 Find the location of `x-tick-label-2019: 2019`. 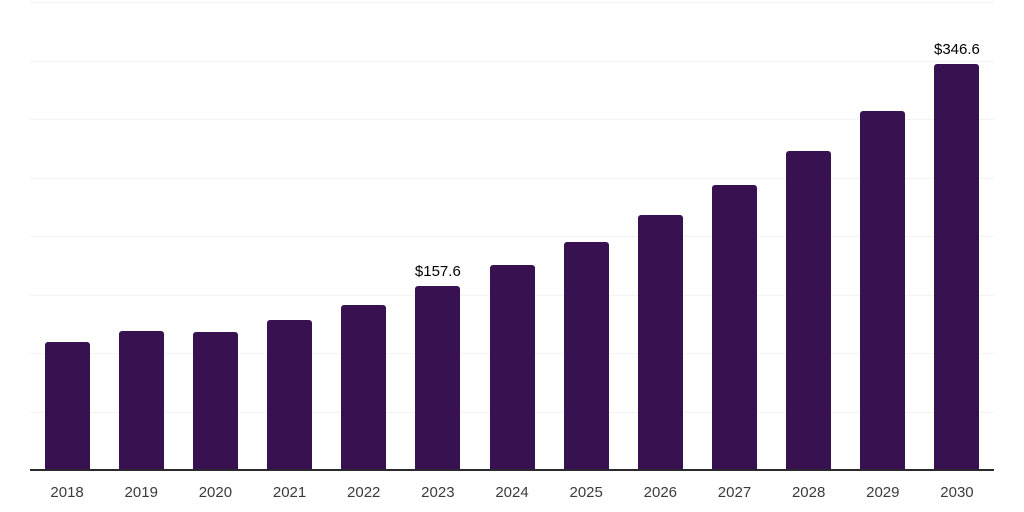

x-tick-label-2019: 2019 is located at coordinates (141, 492).